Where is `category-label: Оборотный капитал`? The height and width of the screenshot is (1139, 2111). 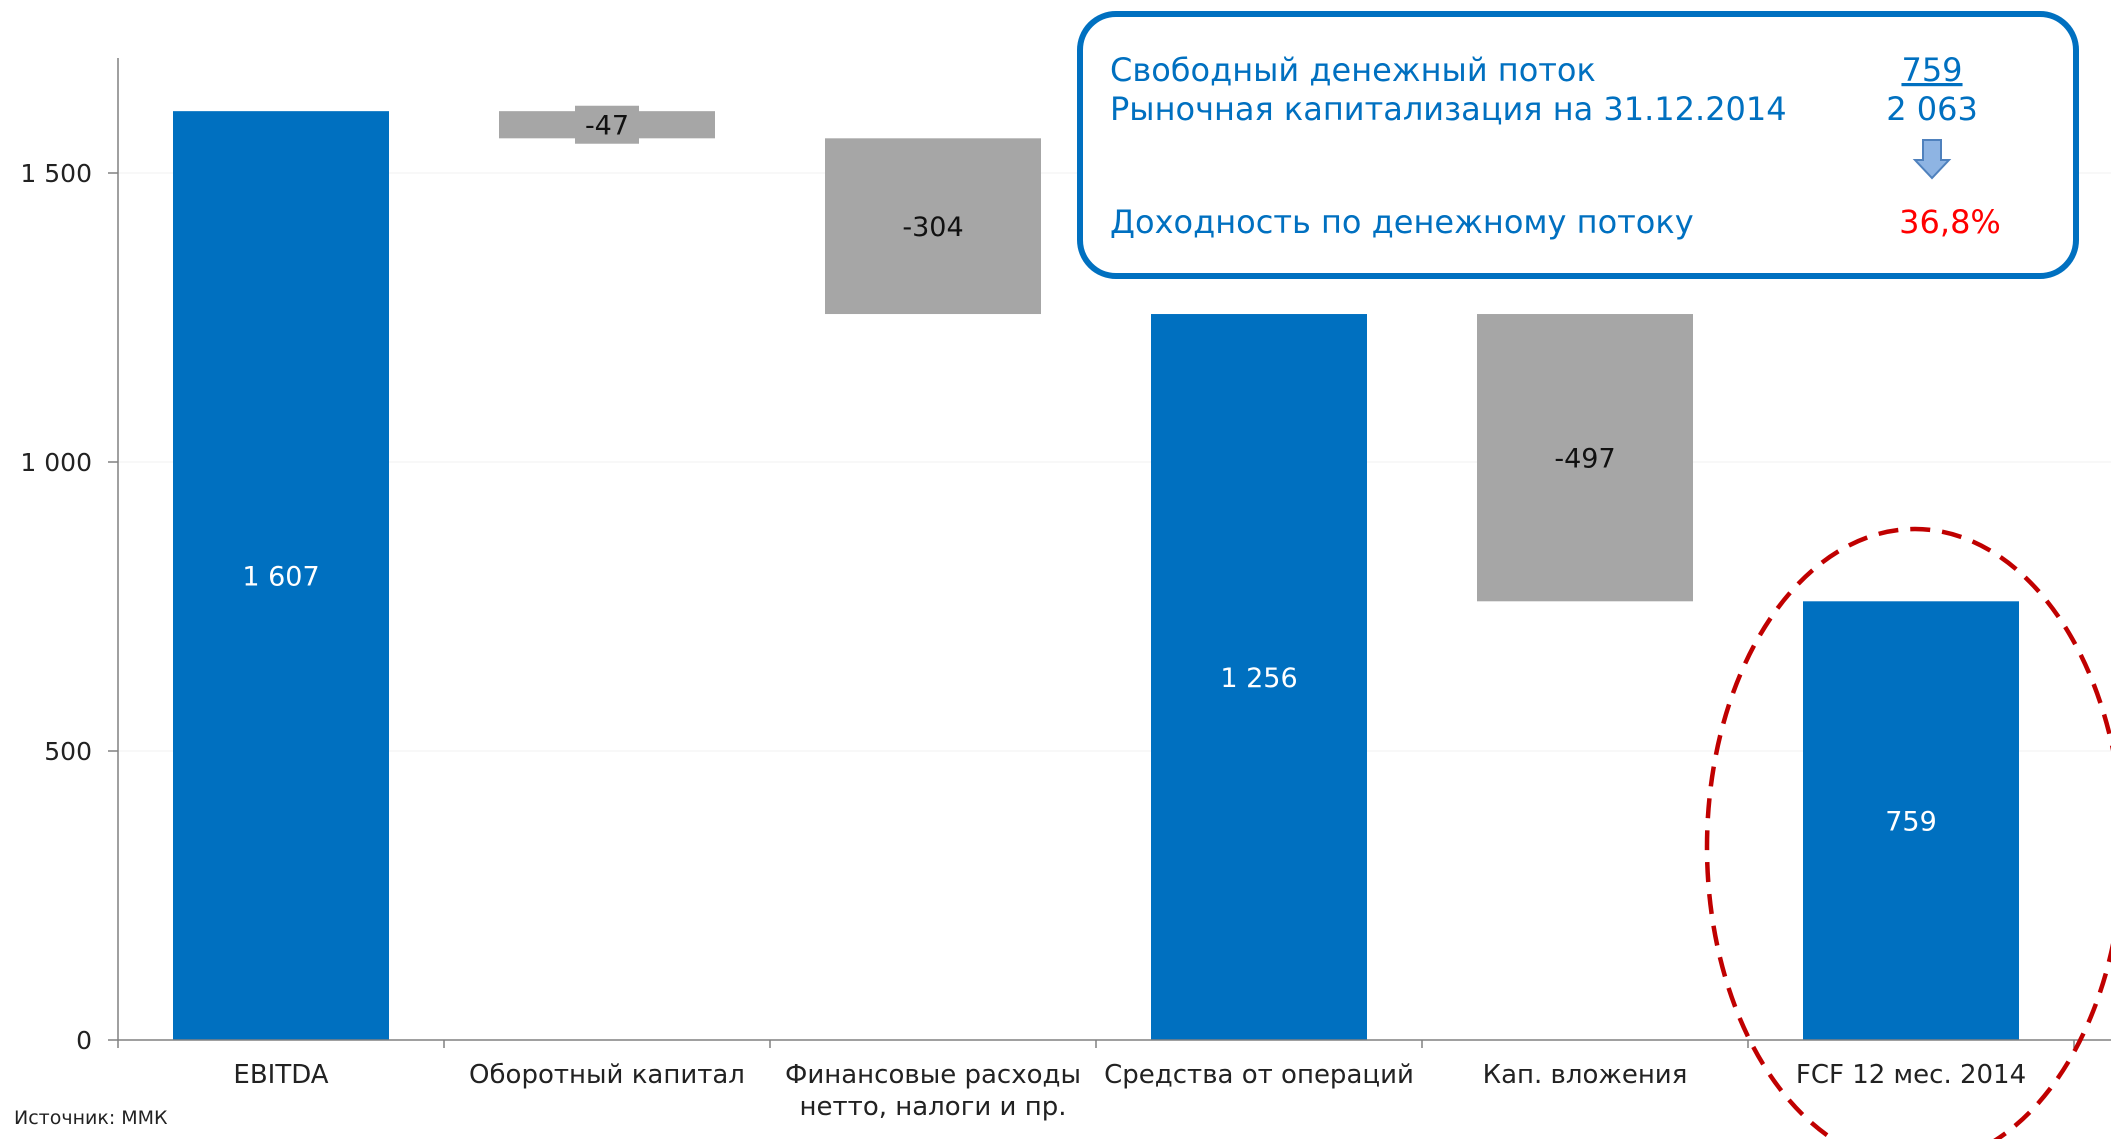 category-label: Оборотный капитал is located at coordinates (607, 1075).